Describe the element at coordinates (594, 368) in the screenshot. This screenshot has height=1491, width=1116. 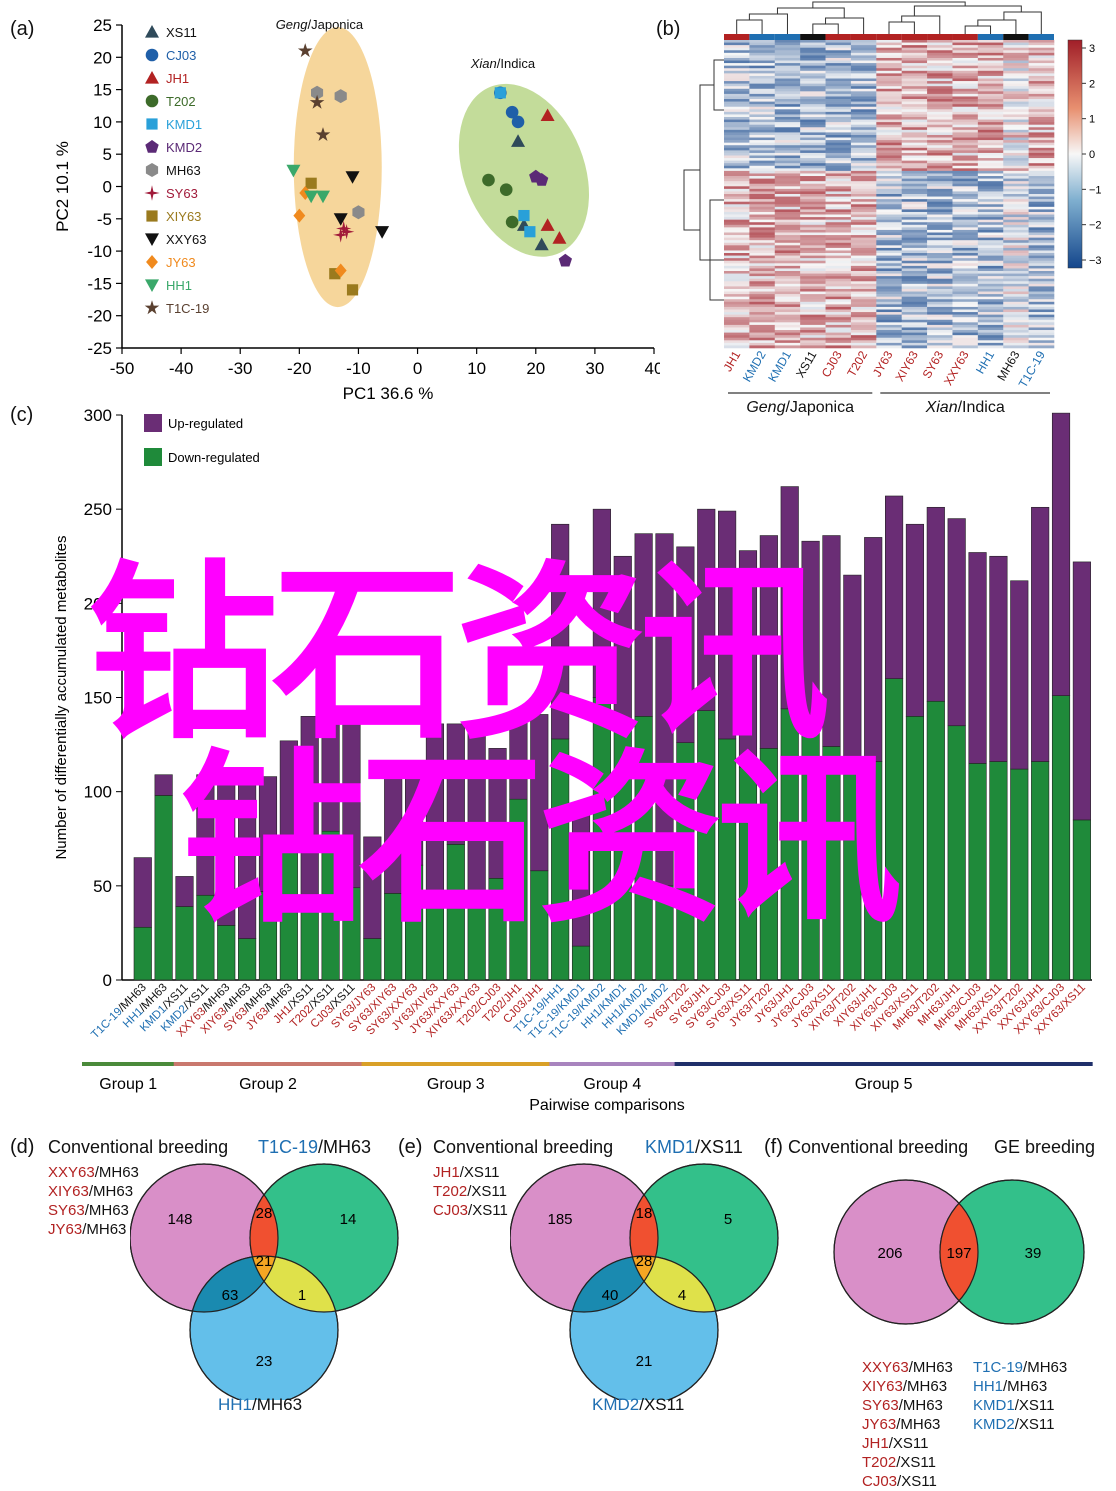
I see `x-tick-label: 30` at that location.